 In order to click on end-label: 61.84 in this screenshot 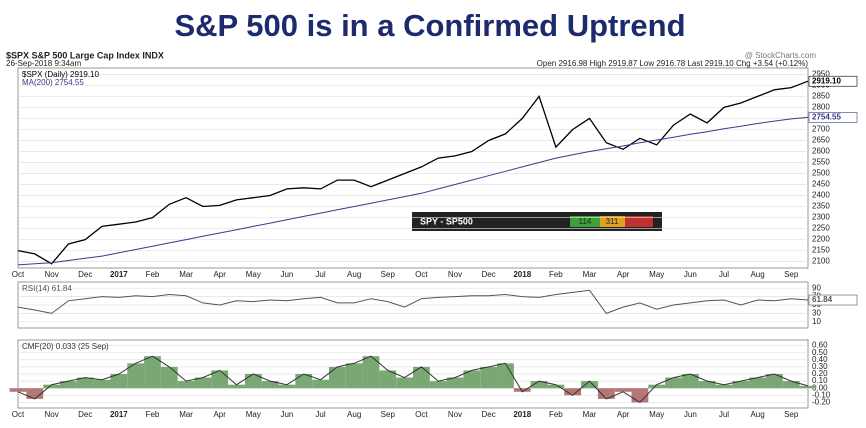, I will do `click(822, 299)`.